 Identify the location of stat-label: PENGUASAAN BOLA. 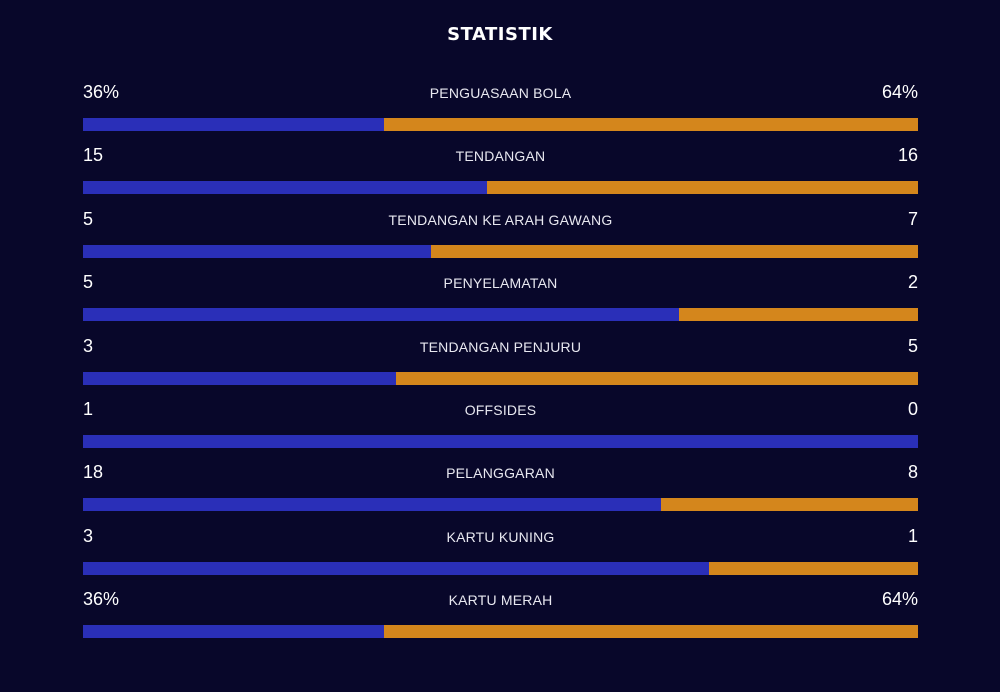
(500, 93).